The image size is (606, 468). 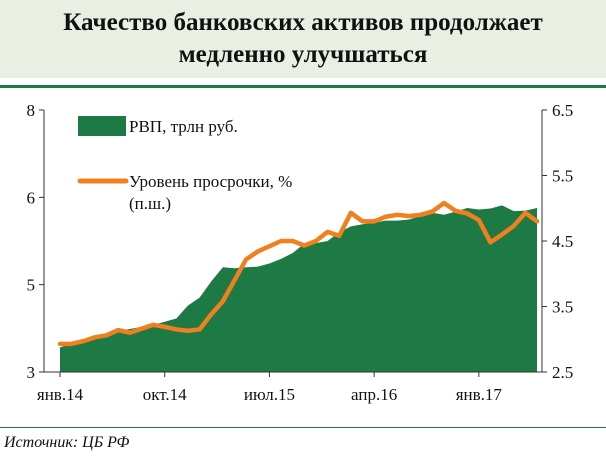 What do you see at coordinates (210, 192) in the screenshot?
I see `legend-label-overdue: Уровень просрочки, % (п.ш.)` at bounding box center [210, 192].